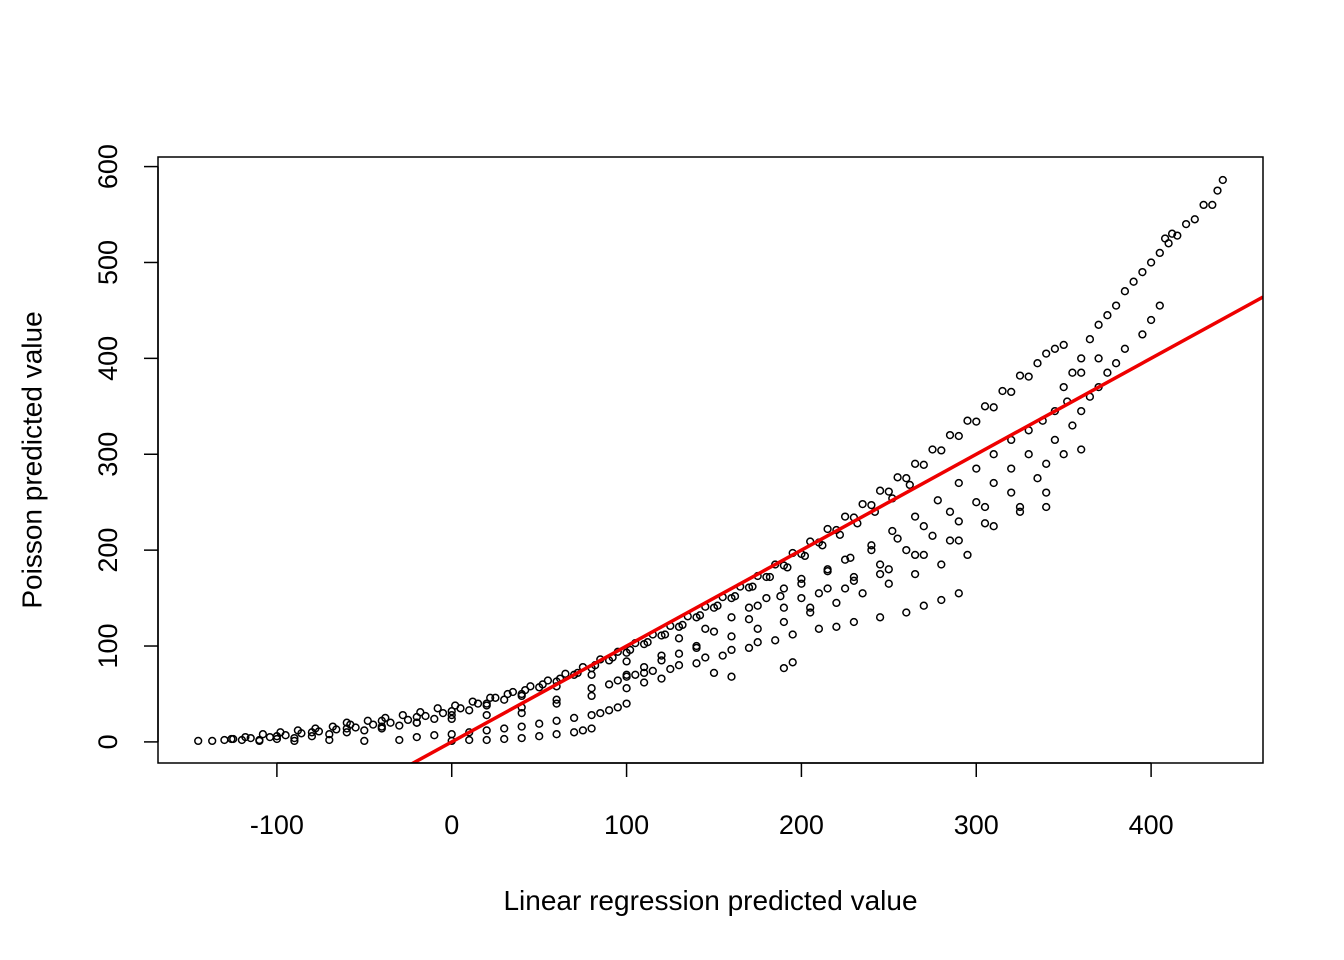 This screenshot has width=1344, height=960. What do you see at coordinates (1151, 825) in the screenshot?
I see `x-tick-label: 400` at bounding box center [1151, 825].